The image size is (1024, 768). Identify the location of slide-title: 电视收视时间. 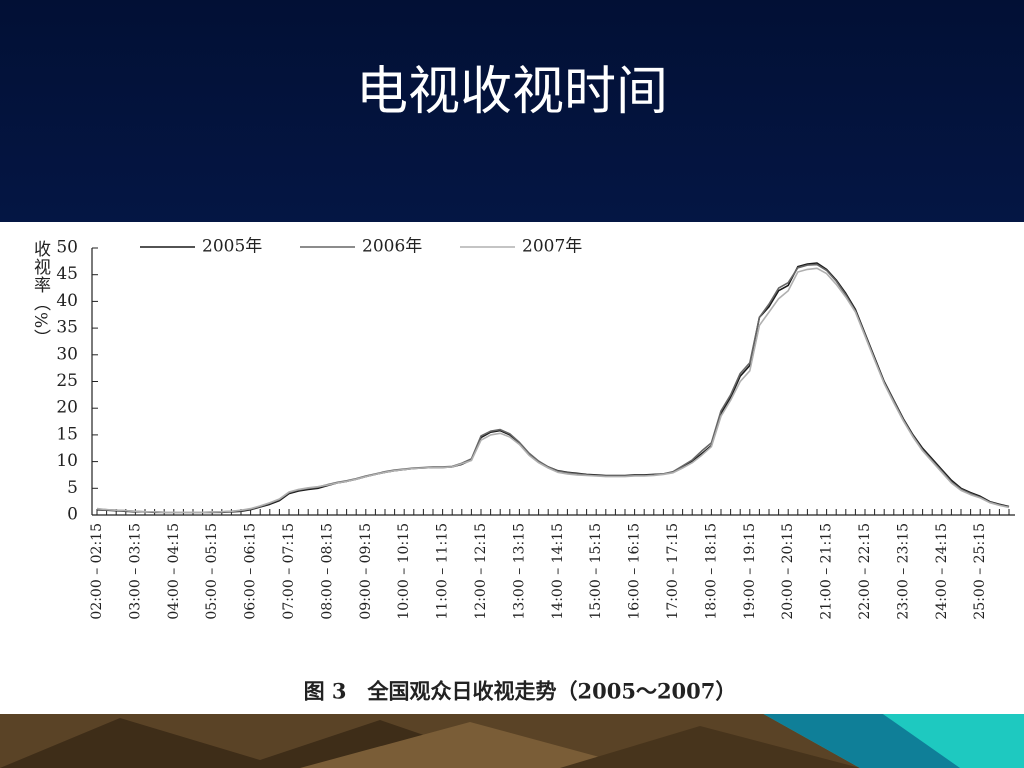
(512, 92).